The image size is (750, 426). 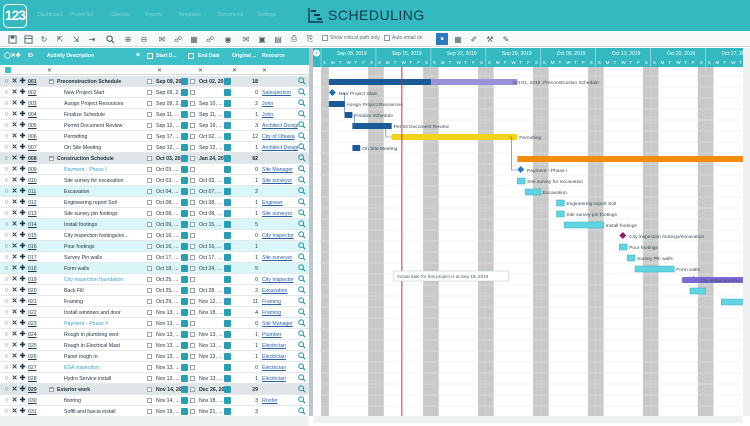 What do you see at coordinates (86, 324) in the screenshot?
I see `activity-description: Payment - Phase II` at bounding box center [86, 324].